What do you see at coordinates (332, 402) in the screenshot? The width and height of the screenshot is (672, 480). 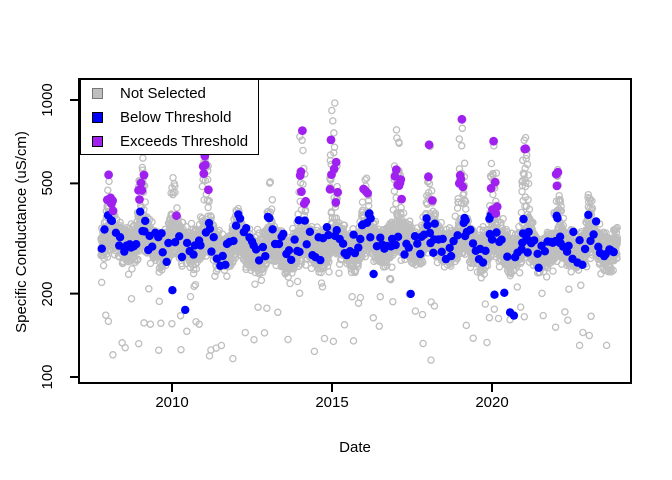 I see `x-tick-label: 2015` at bounding box center [332, 402].